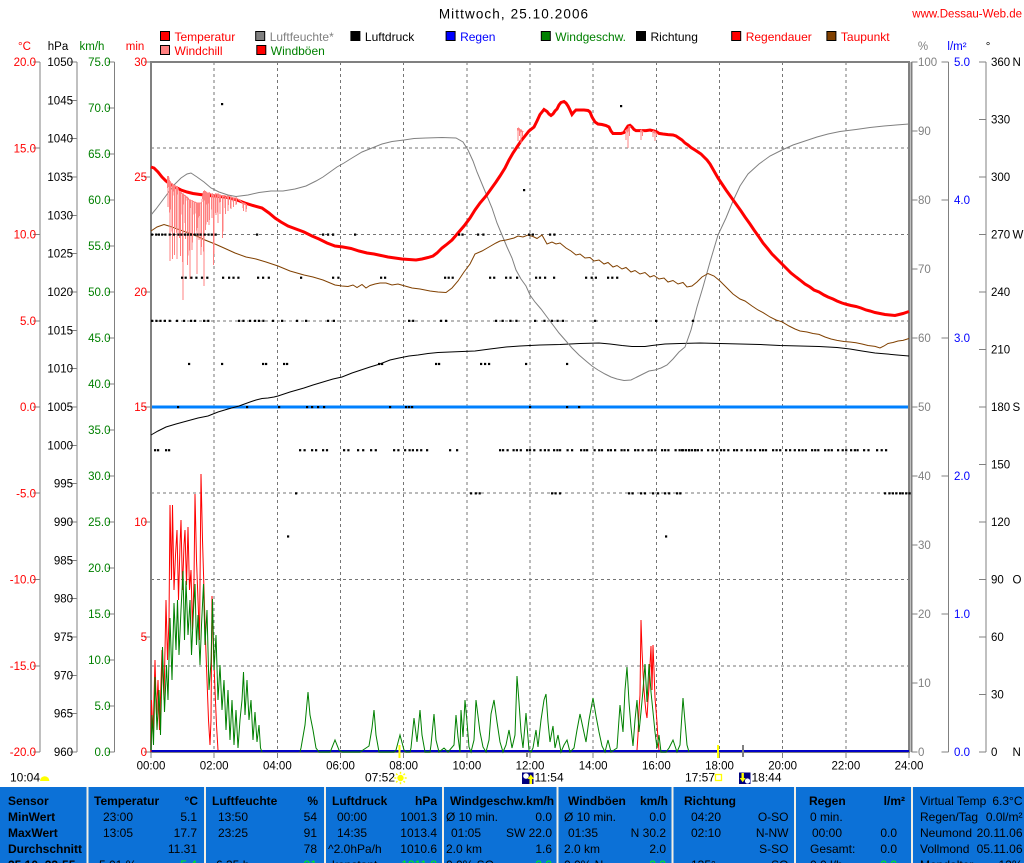 This screenshot has width=1024, height=863. Describe the element at coordinates (924, 684) in the screenshot. I see `svg-text: 10` at that location.